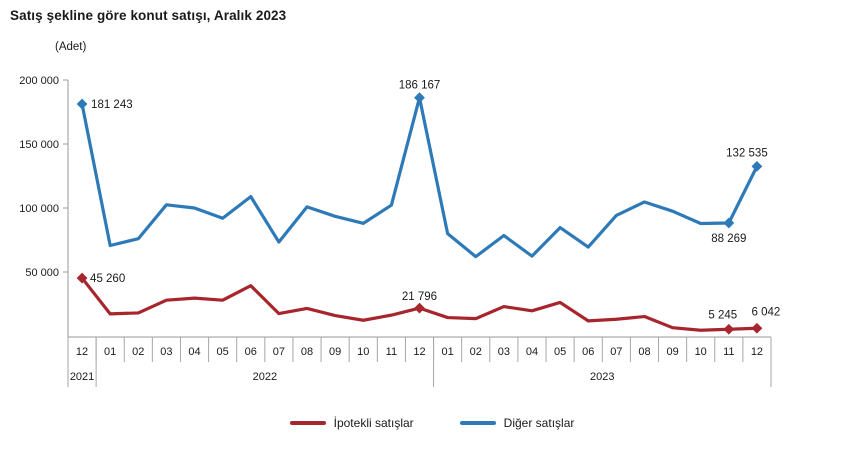 The height and width of the screenshot is (463, 864). Describe the element at coordinates (82, 377) in the screenshot. I see `year-label: 2021` at that location.